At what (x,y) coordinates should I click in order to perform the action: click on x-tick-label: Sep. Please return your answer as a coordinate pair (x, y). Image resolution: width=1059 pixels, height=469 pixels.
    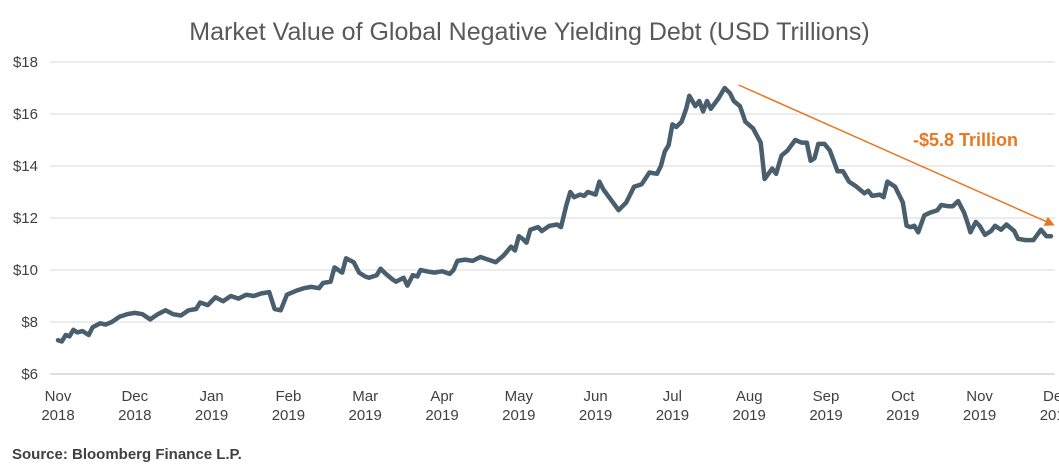
    Looking at the image, I should click on (826, 396).